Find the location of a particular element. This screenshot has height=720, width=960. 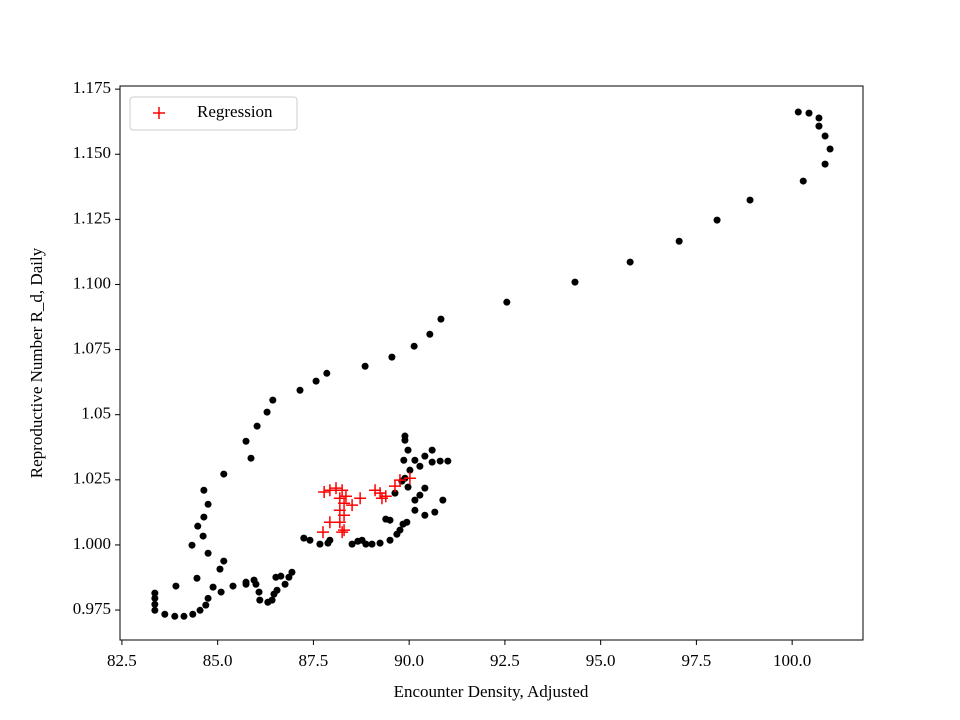

y-tick-label: 1.025 is located at coordinates (92, 478).